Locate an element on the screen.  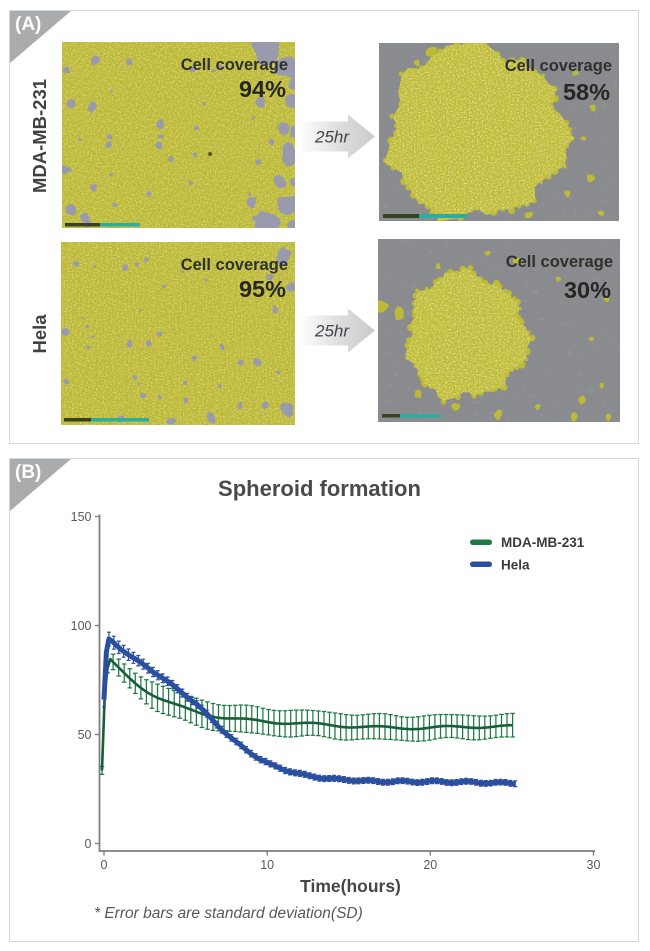
svg-text: 30% is located at coordinates (587, 290).